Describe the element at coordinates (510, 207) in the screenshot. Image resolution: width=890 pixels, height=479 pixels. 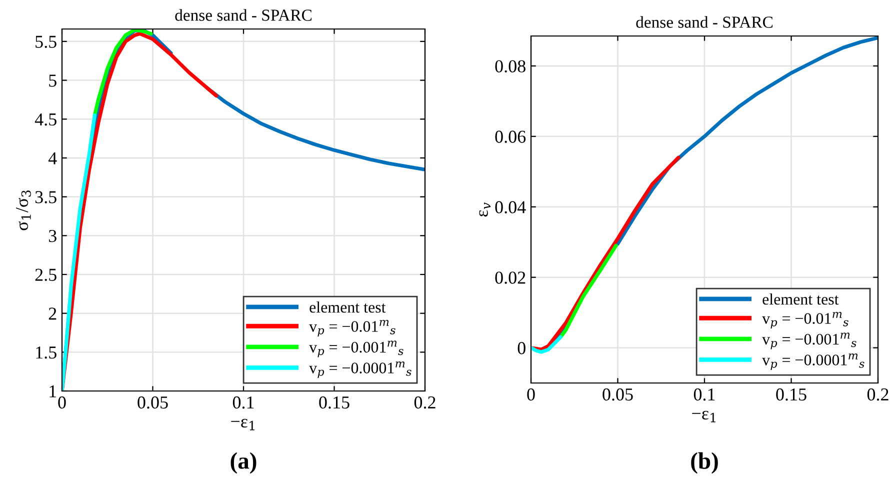
I see `y-tick-label: 0.04` at that location.